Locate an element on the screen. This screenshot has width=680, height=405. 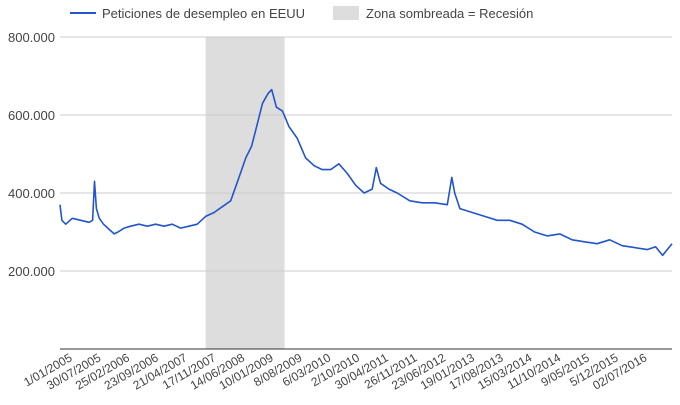
y-tick-label: 400.000 is located at coordinates (31, 193).